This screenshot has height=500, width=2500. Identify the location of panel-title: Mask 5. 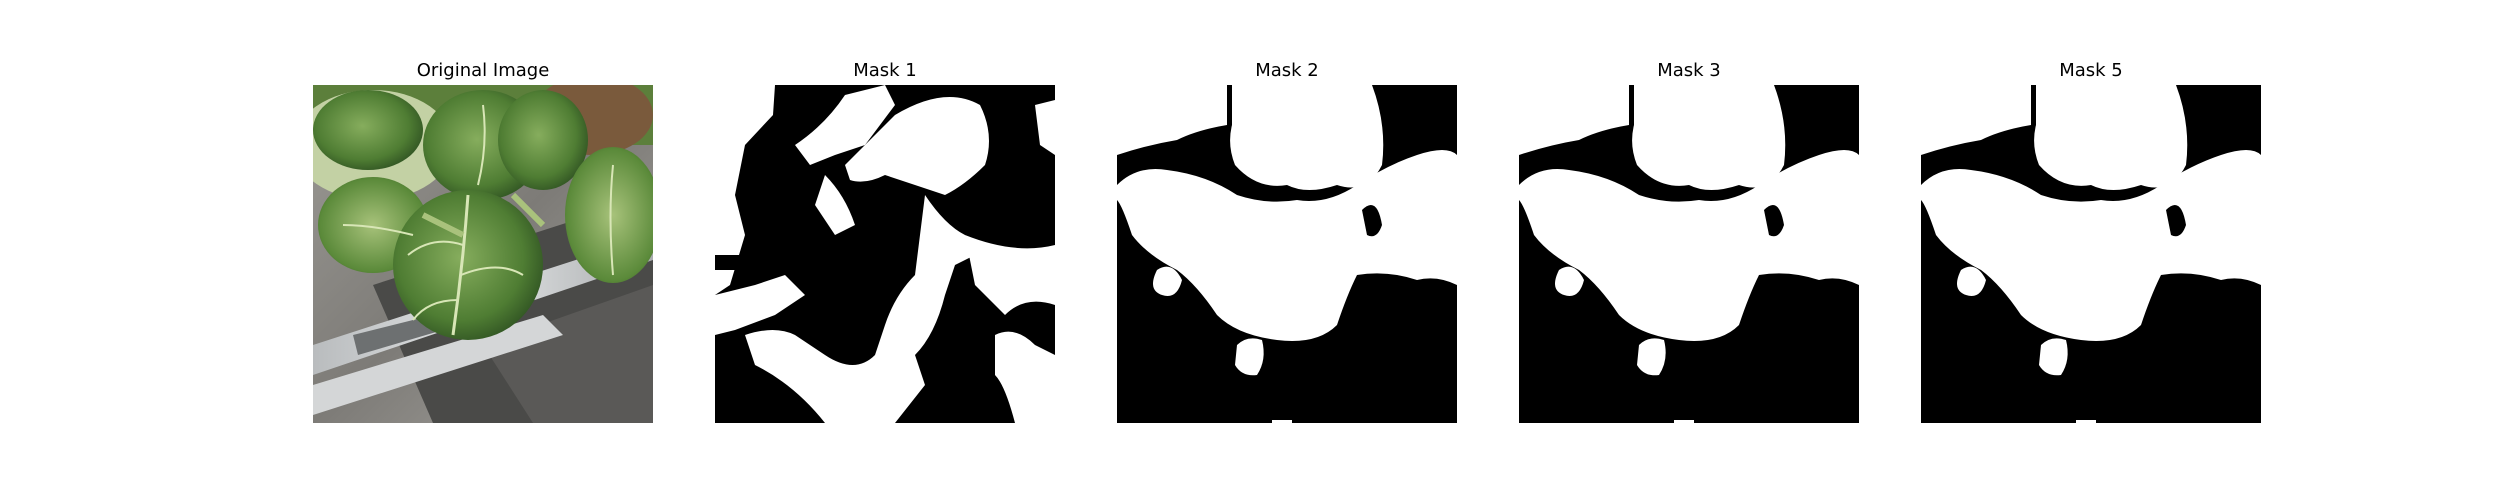
(2091, 70).